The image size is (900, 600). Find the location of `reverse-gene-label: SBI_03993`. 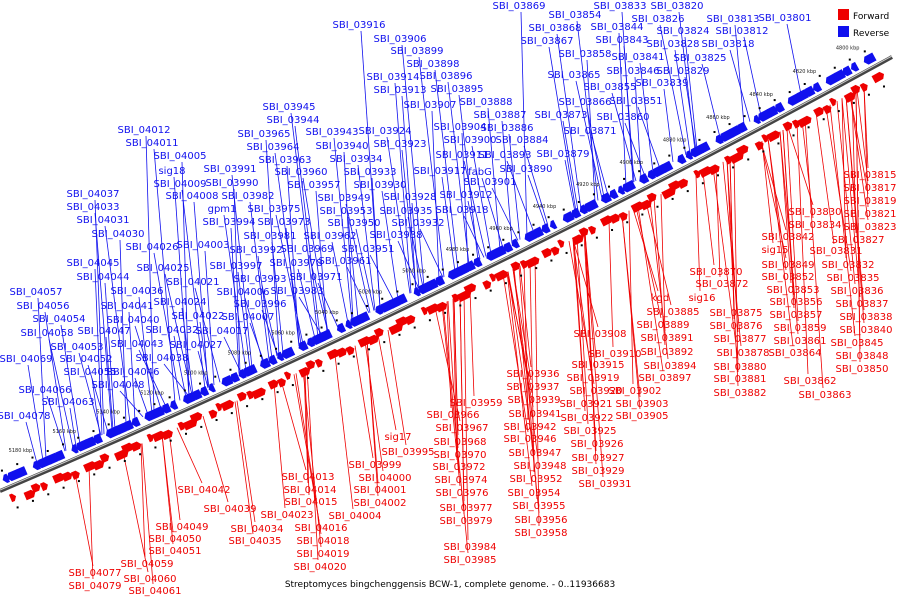

reverse-gene-label: SBI_03993 is located at coordinates (260, 279).